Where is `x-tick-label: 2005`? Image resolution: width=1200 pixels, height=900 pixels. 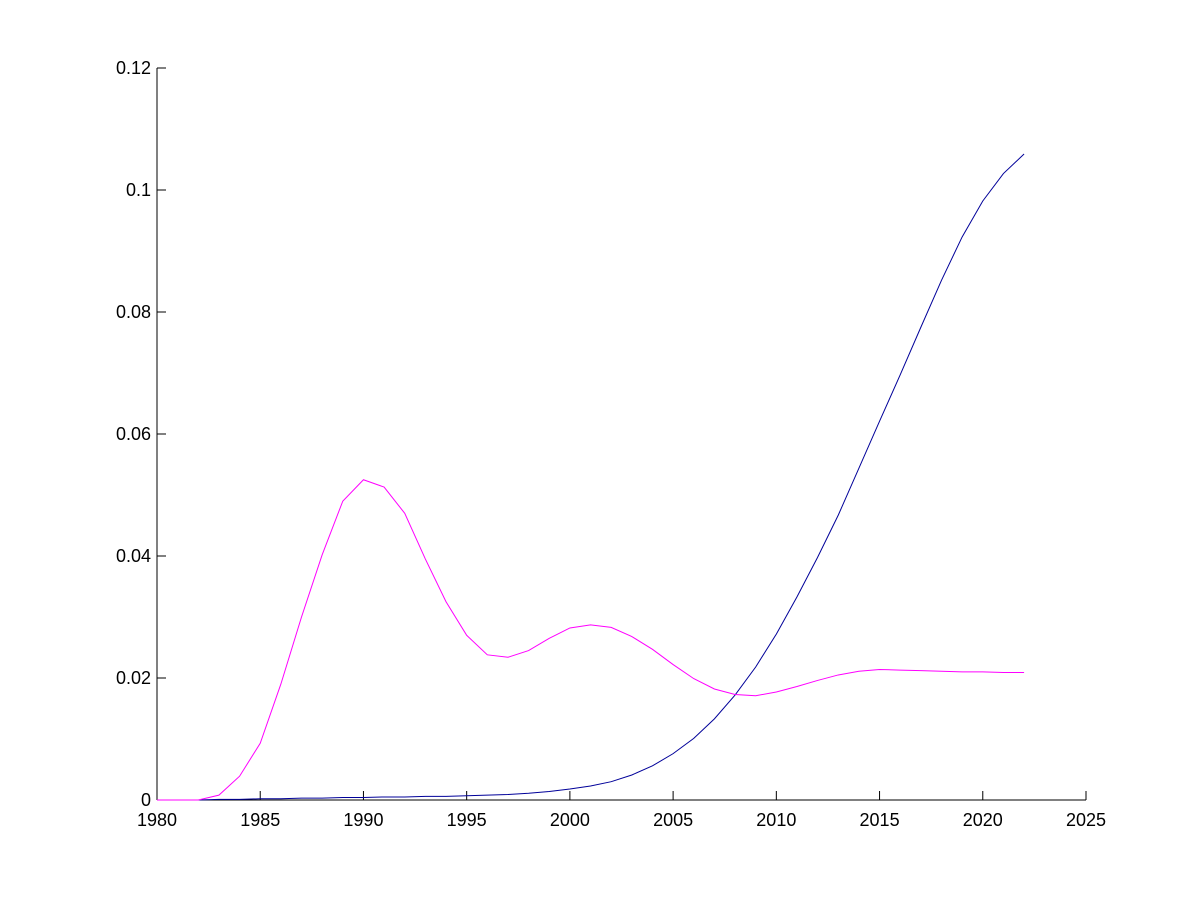
x-tick-label: 2005 is located at coordinates (673, 820).